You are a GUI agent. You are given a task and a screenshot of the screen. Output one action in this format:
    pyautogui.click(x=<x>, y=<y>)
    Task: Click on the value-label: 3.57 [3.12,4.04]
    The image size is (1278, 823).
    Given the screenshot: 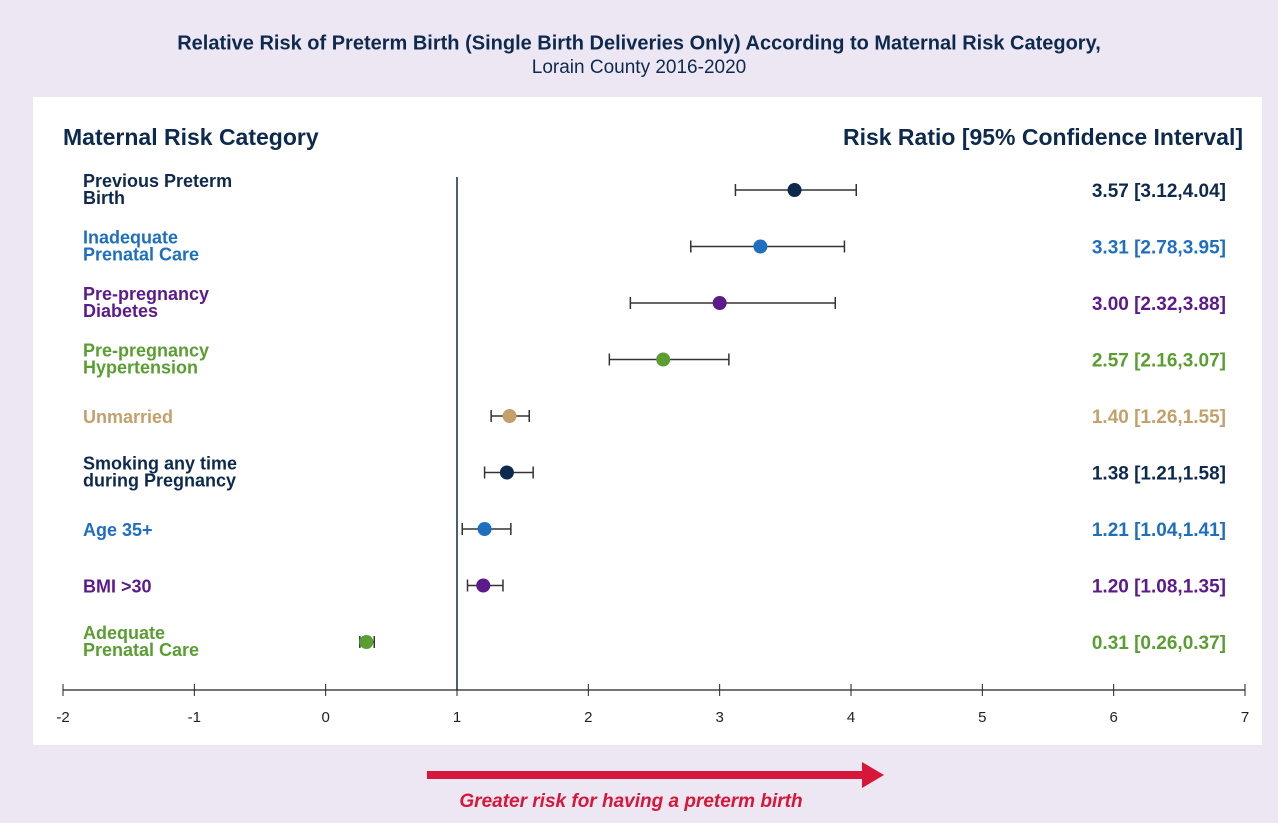 What is the action you would take?
    pyautogui.click(x=1159, y=191)
    